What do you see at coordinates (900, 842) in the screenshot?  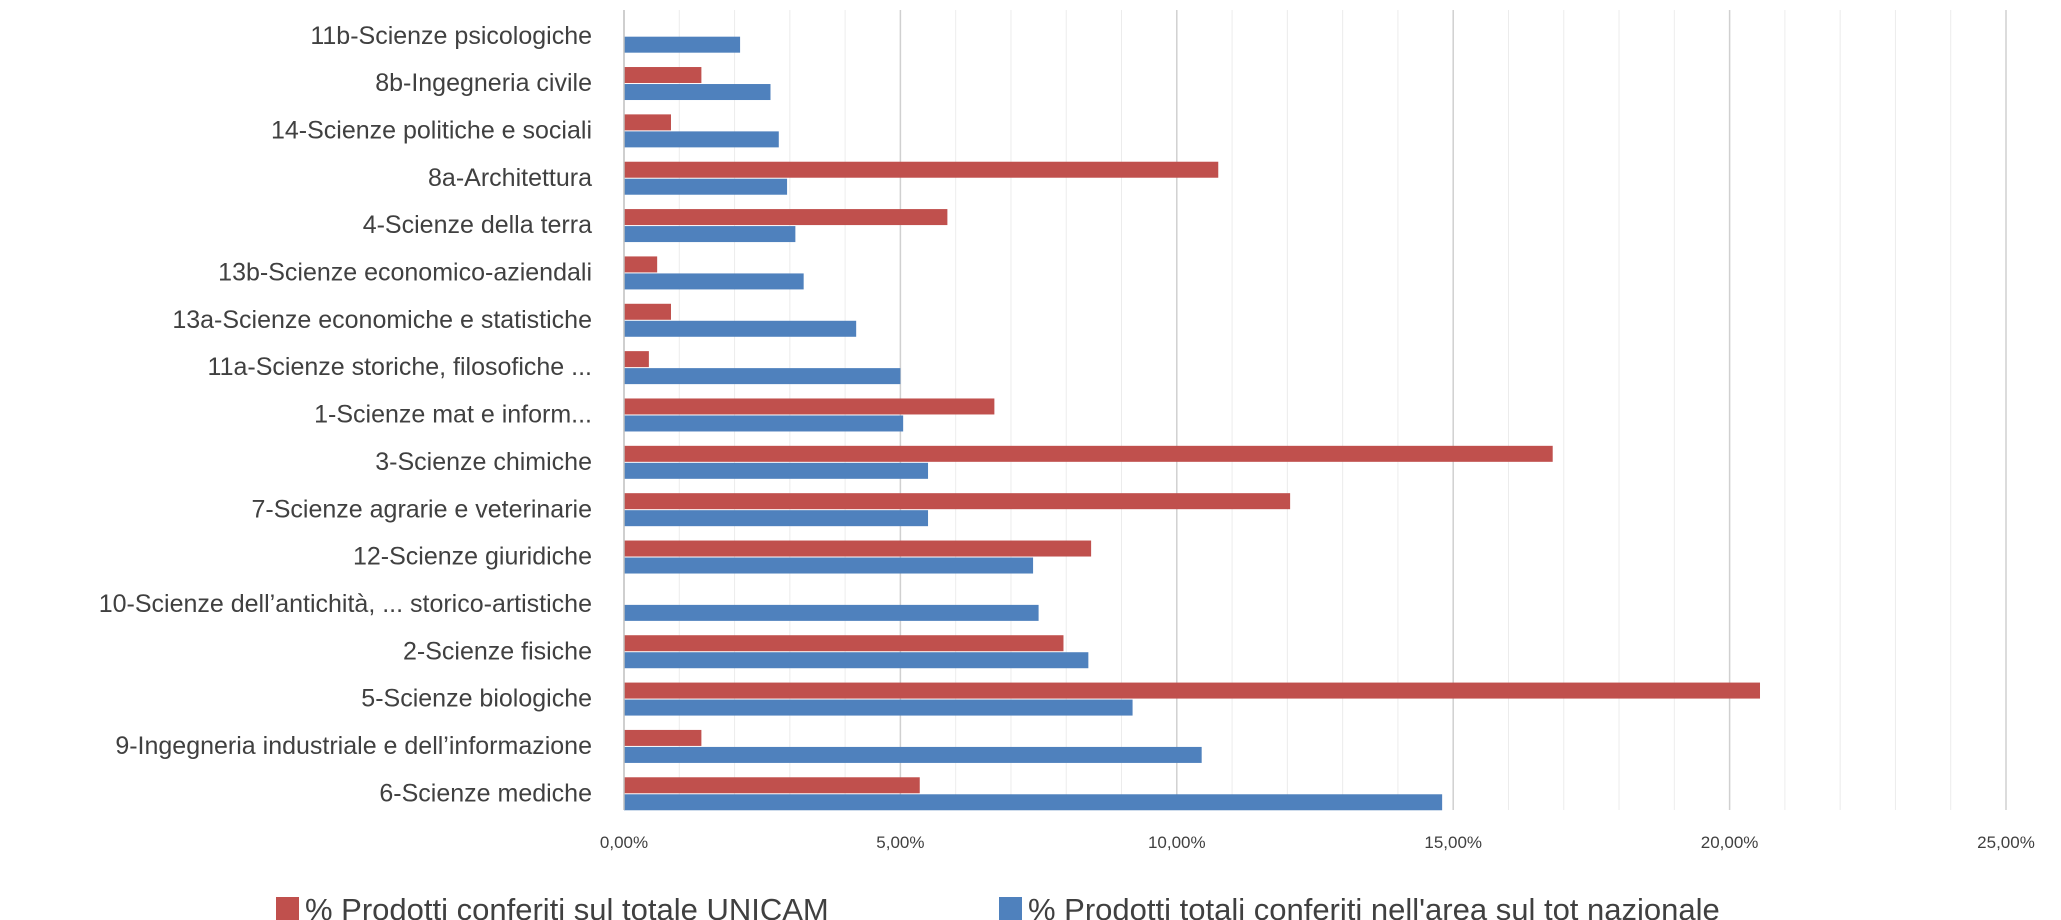 I see `x-tick-label: 5,00%` at bounding box center [900, 842].